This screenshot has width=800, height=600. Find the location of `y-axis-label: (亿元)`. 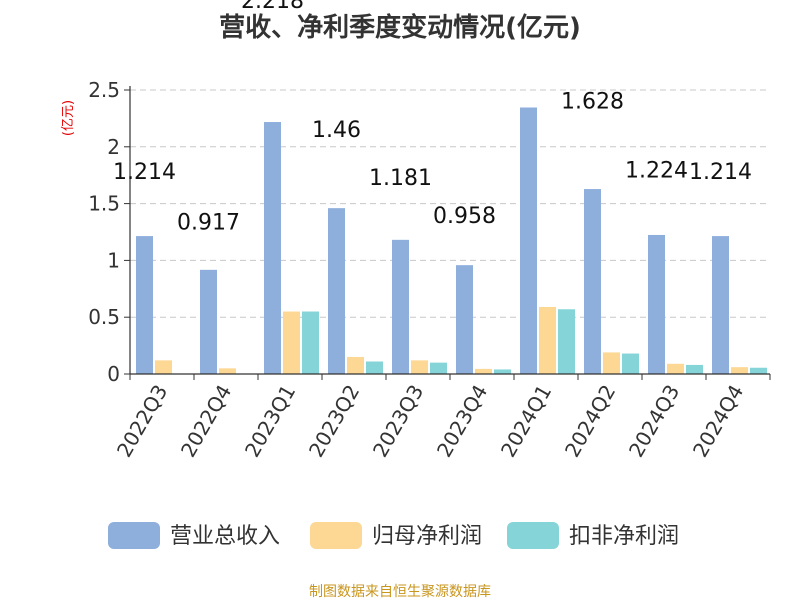

y-axis-label: (亿元) is located at coordinates (68, 118).